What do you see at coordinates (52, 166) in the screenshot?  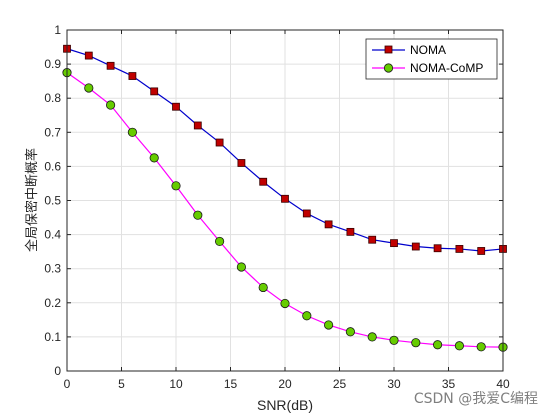 I see `y-tick-label: 0.6` at bounding box center [52, 166].